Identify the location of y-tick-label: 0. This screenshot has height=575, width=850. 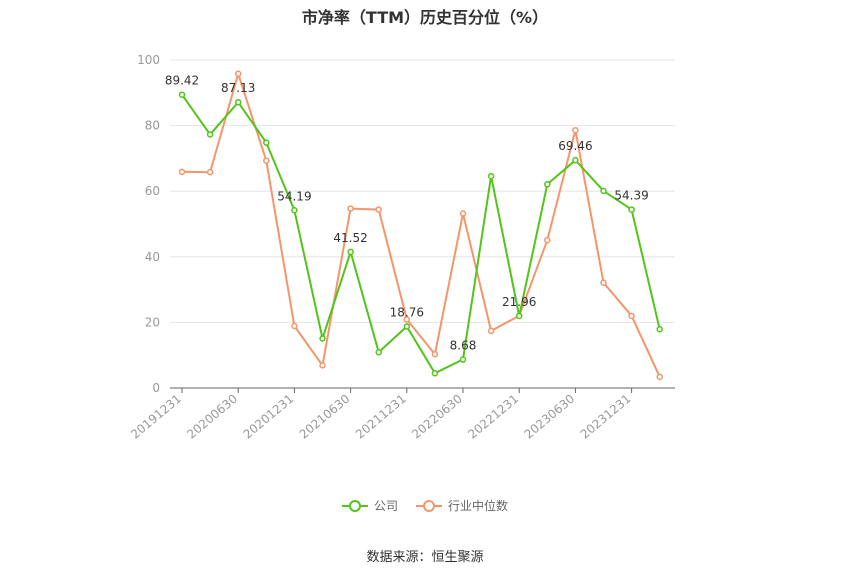
(156, 388).